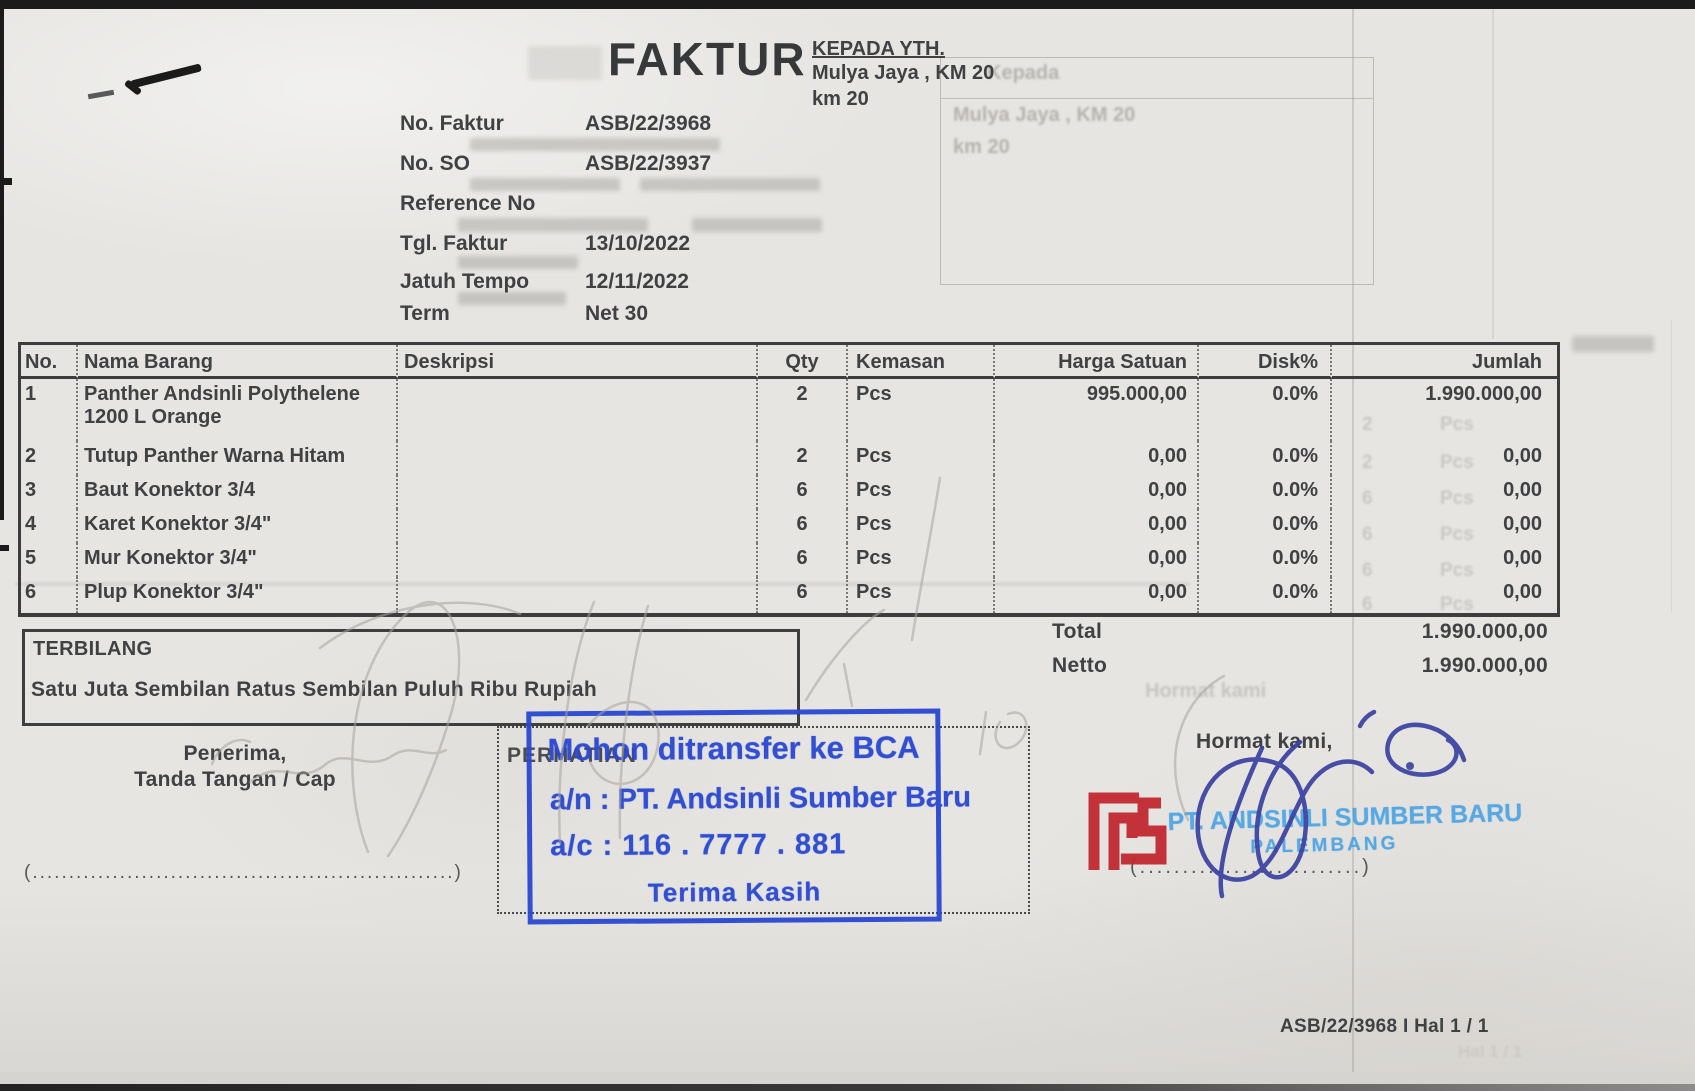 This screenshot has width=1695, height=1091. Describe the element at coordinates (101, 94) in the screenshot. I see `pen-dash-mark` at that location.